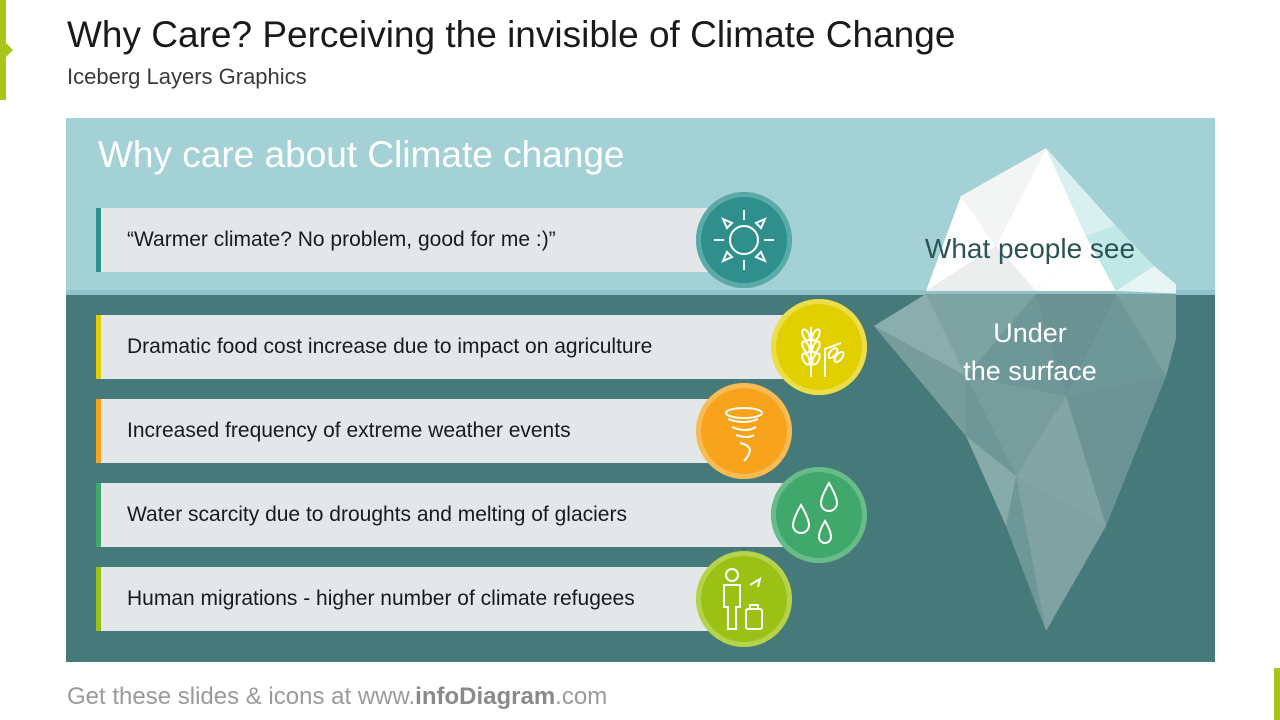 This screenshot has height=720, width=1280. What do you see at coordinates (640, 292) in the screenshot?
I see `waterline` at bounding box center [640, 292].